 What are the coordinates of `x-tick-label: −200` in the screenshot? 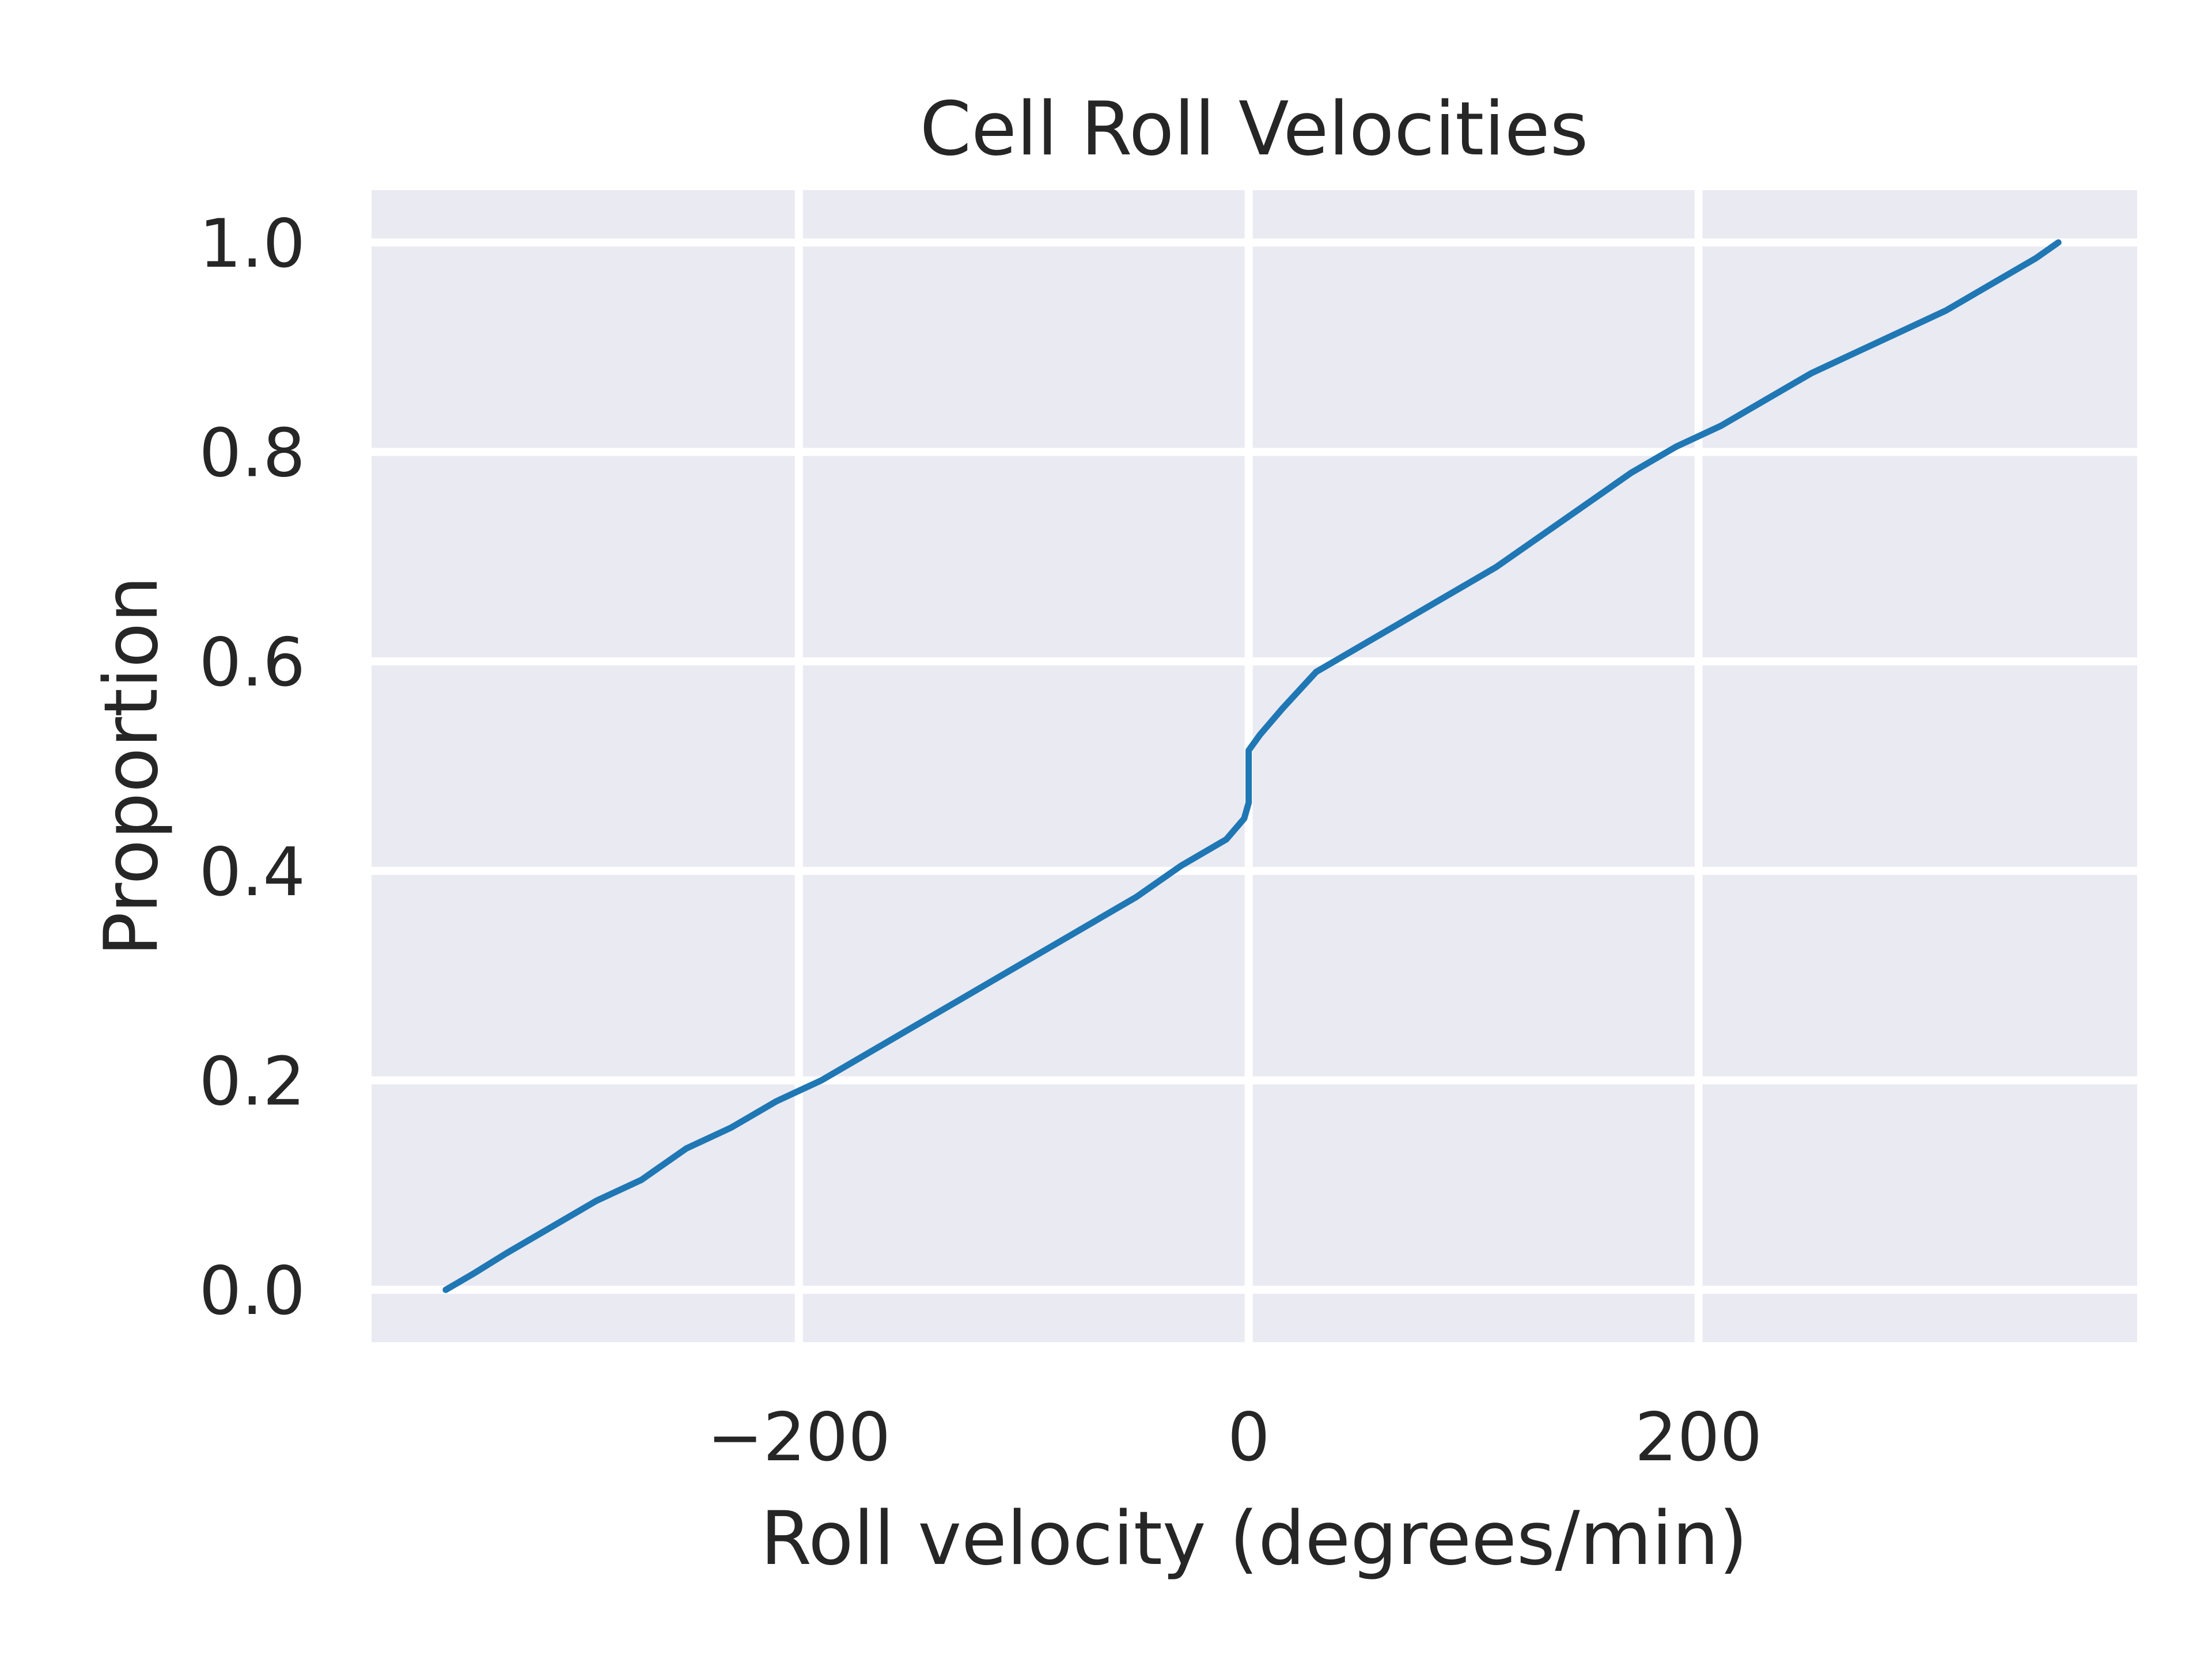 It's located at (799, 1437).